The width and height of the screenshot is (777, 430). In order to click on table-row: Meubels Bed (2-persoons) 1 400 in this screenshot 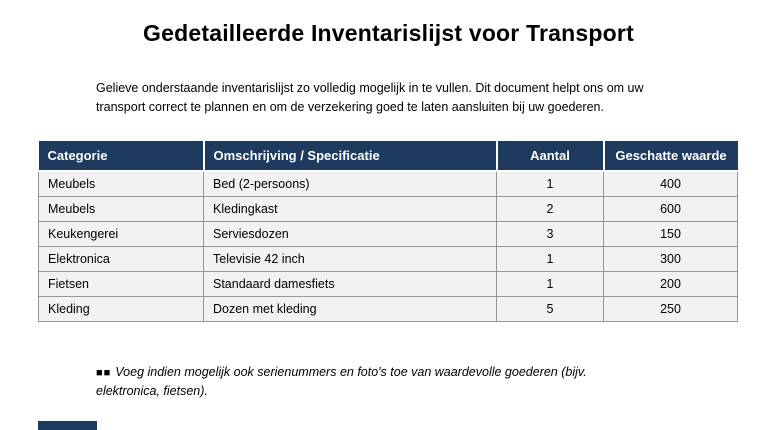, I will do `click(388, 183)`.